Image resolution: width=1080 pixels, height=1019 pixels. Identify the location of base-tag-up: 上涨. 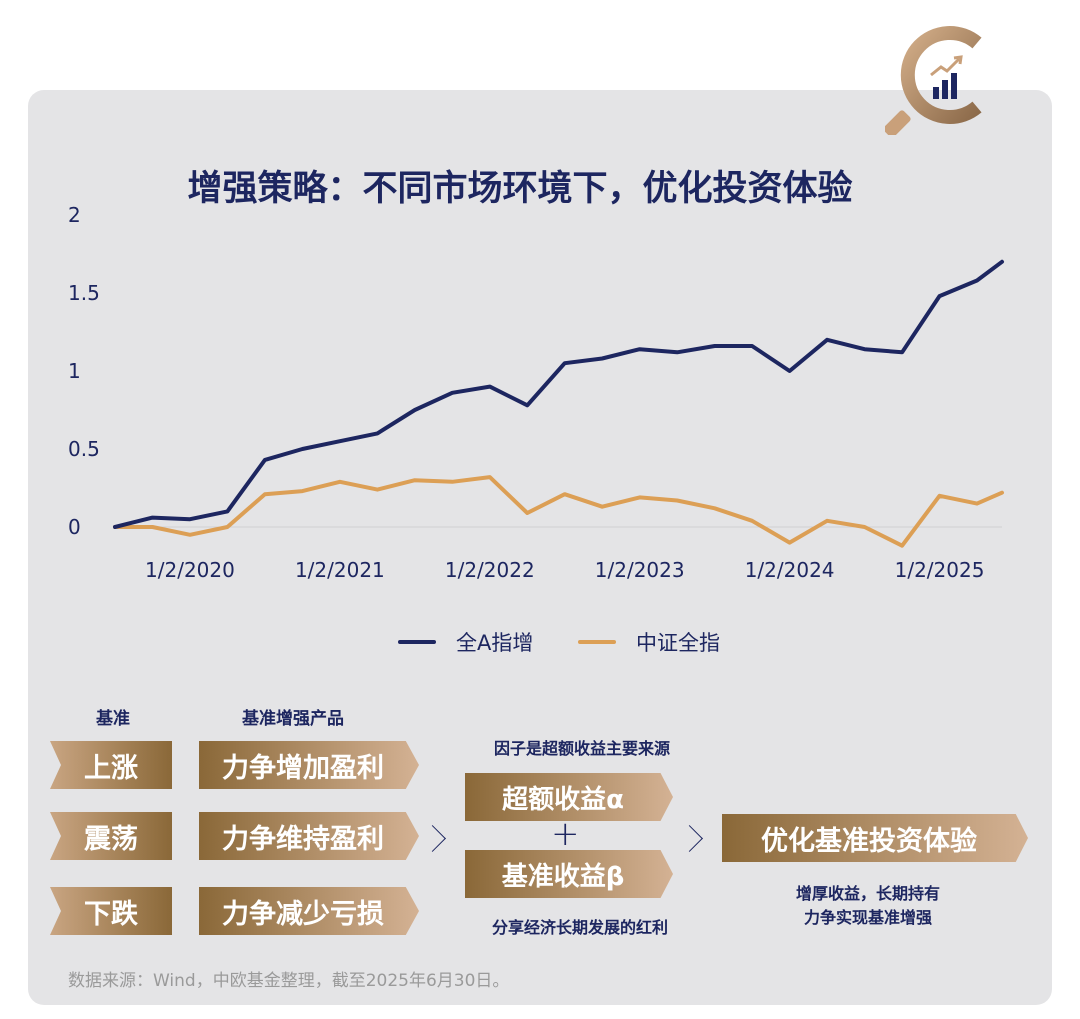
(111, 765).